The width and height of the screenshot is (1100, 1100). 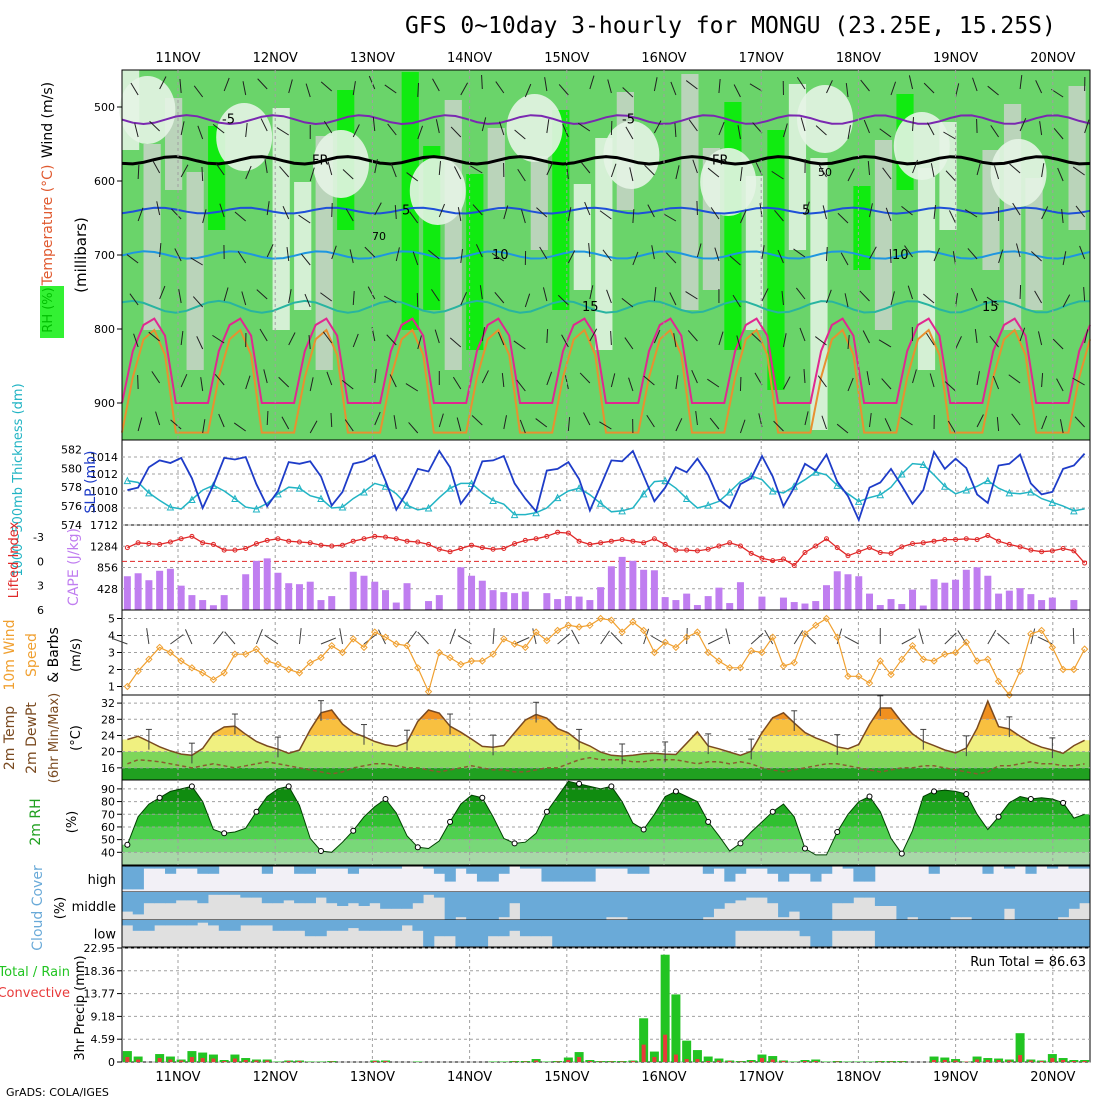 I want to click on top-date-label: 19NOV, so click(x=955, y=58).